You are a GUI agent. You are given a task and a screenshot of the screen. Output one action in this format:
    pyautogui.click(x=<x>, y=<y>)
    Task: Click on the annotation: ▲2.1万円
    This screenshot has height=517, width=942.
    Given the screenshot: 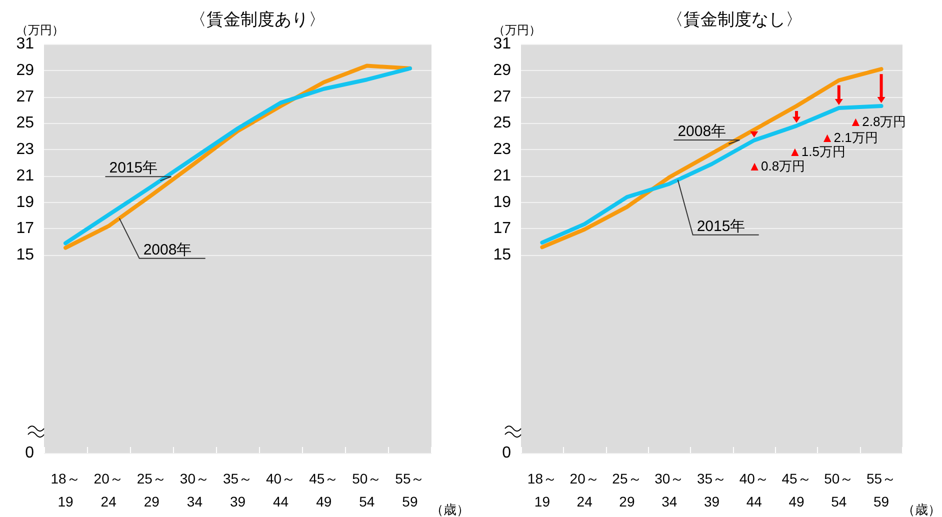 What is the action you would take?
    pyautogui.click(x=849, y=137)
    